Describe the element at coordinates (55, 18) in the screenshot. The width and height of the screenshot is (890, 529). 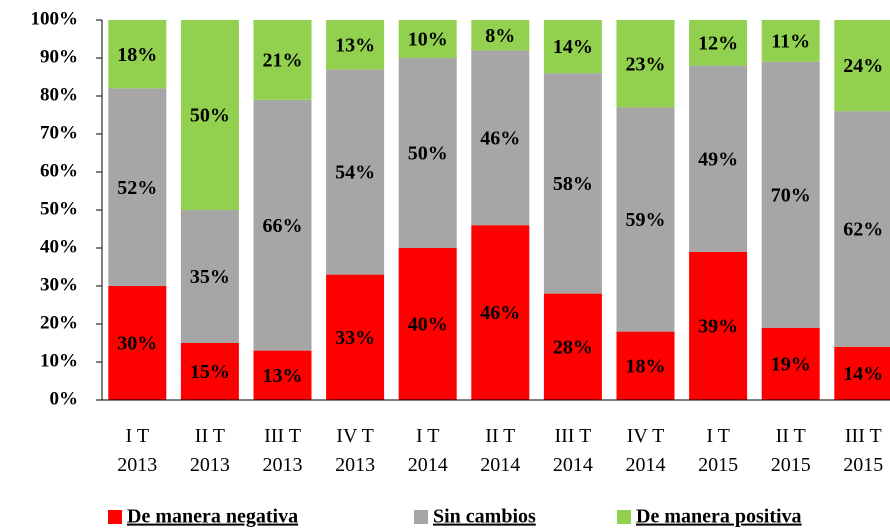
I see `y-tick-label: 100%` at that location.